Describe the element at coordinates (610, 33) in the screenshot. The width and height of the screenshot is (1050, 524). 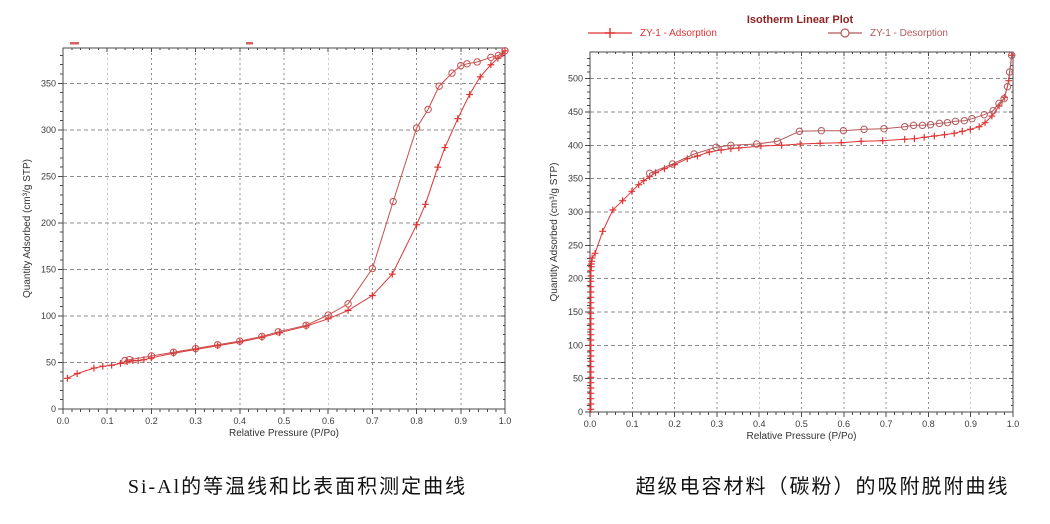
I see `plus-marker-icon` at that location.